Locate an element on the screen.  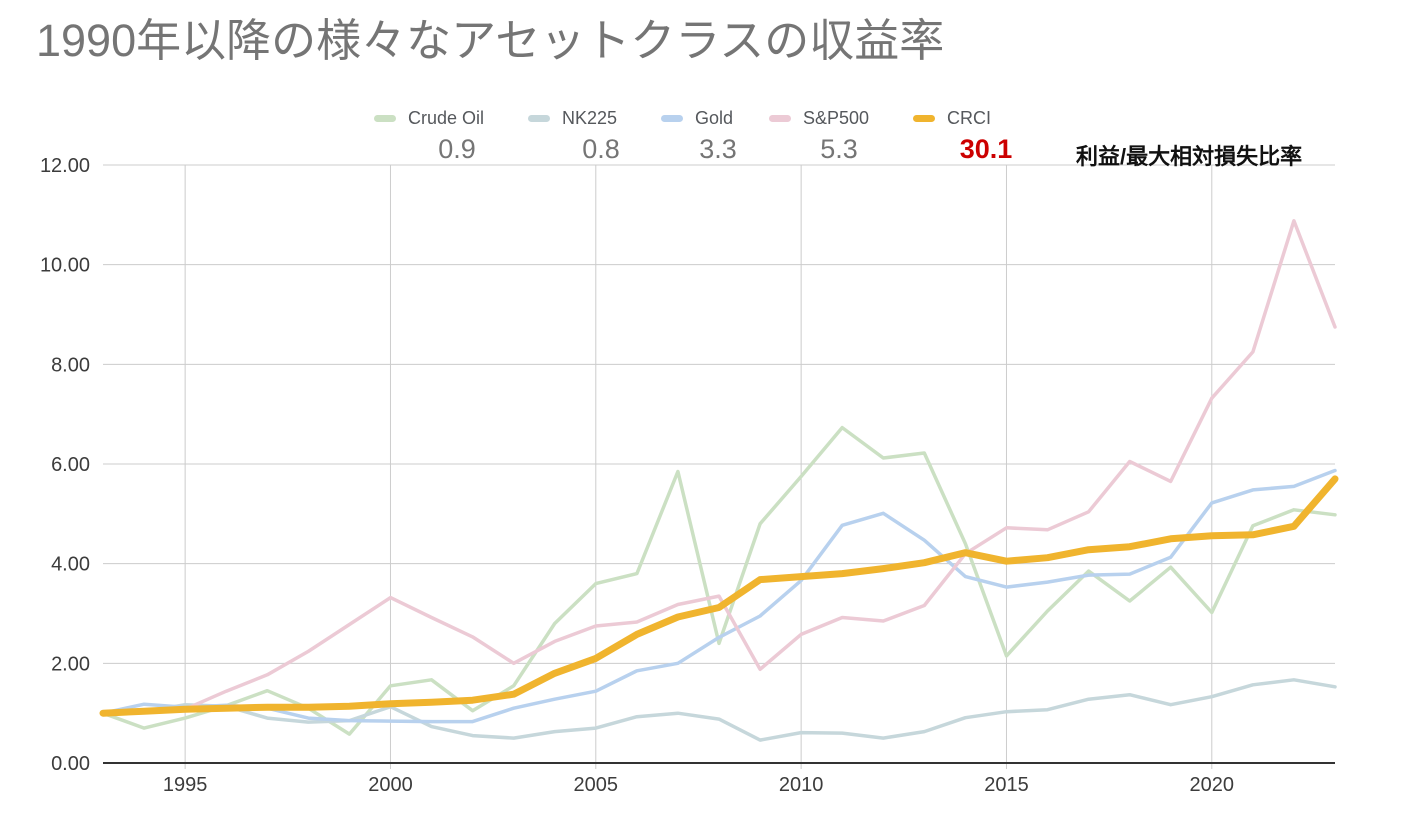
x-axis-tick-label: 2000 is located at coordinates (390, 785).